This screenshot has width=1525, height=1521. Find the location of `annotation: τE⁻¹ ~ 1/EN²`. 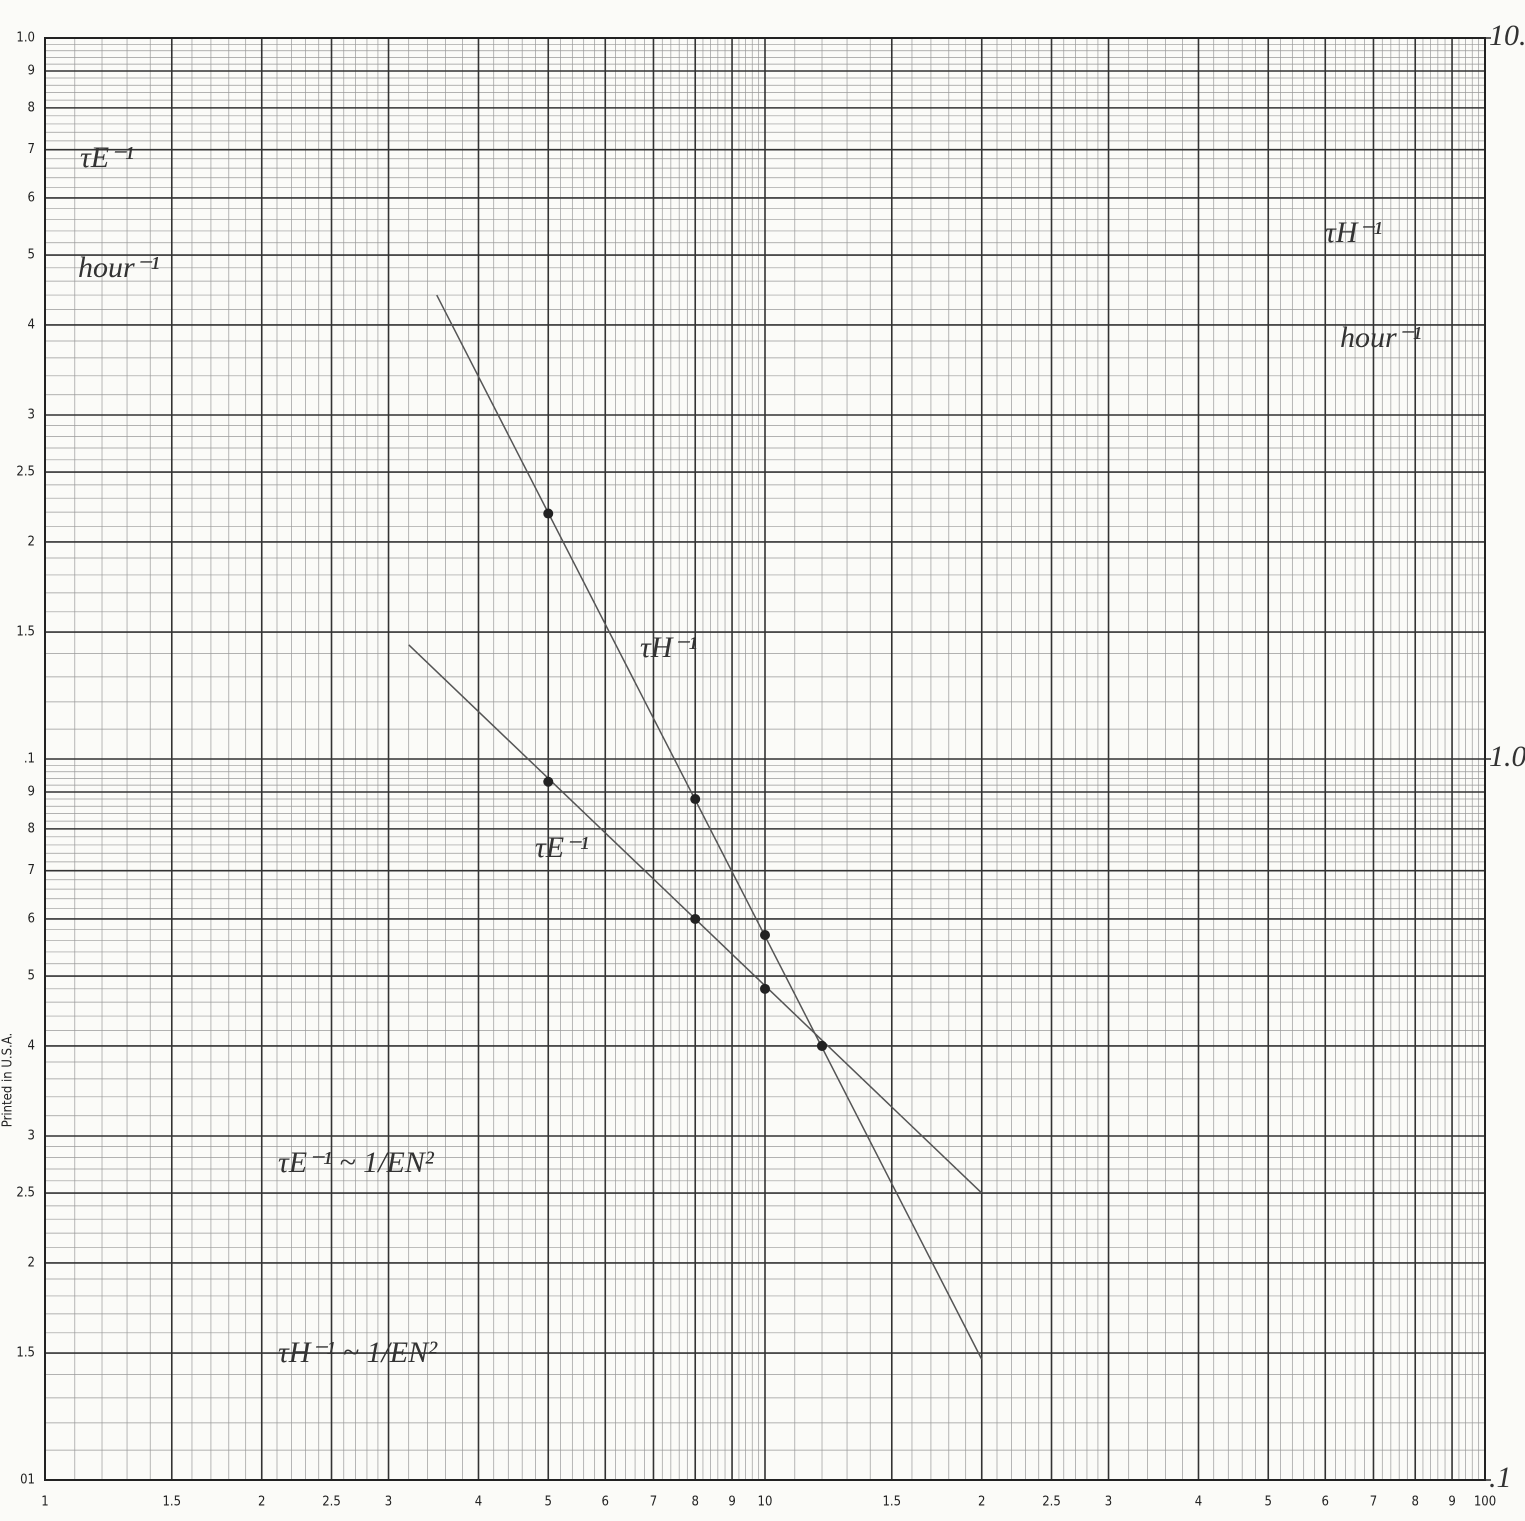

annotation: τE⁻¹ ~ 1/EN² is located at coordinates (356, 1162).